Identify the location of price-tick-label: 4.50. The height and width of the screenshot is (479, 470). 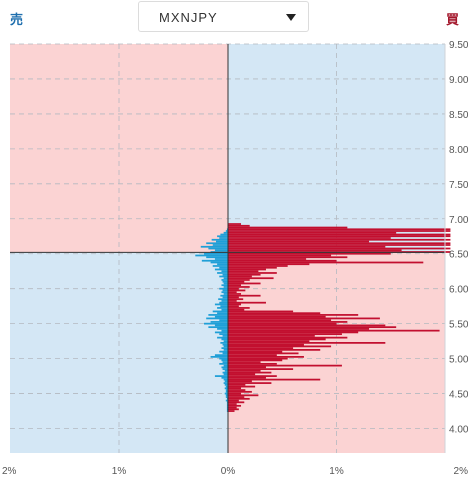
(459, 395).